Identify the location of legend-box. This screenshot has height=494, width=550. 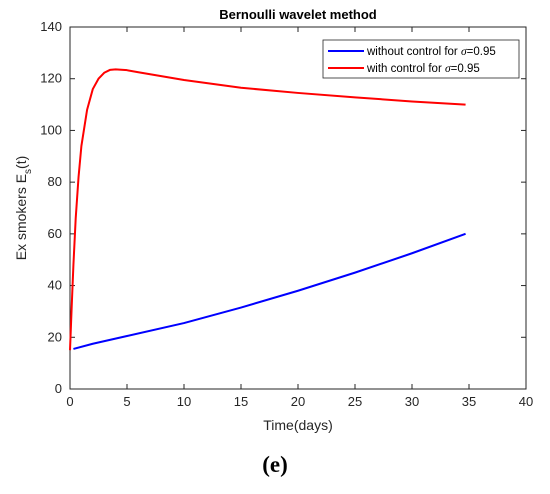
(421, 59).